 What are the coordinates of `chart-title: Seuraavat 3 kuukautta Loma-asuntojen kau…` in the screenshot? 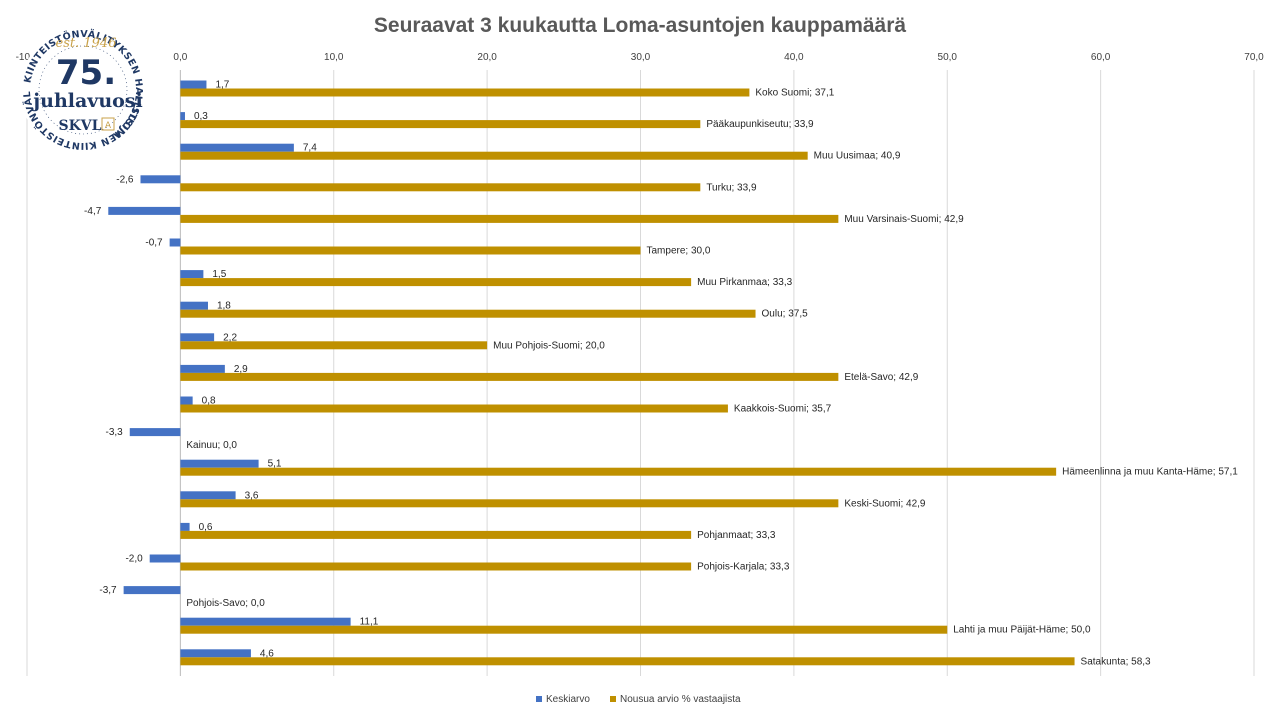 It's located at (640, 25).